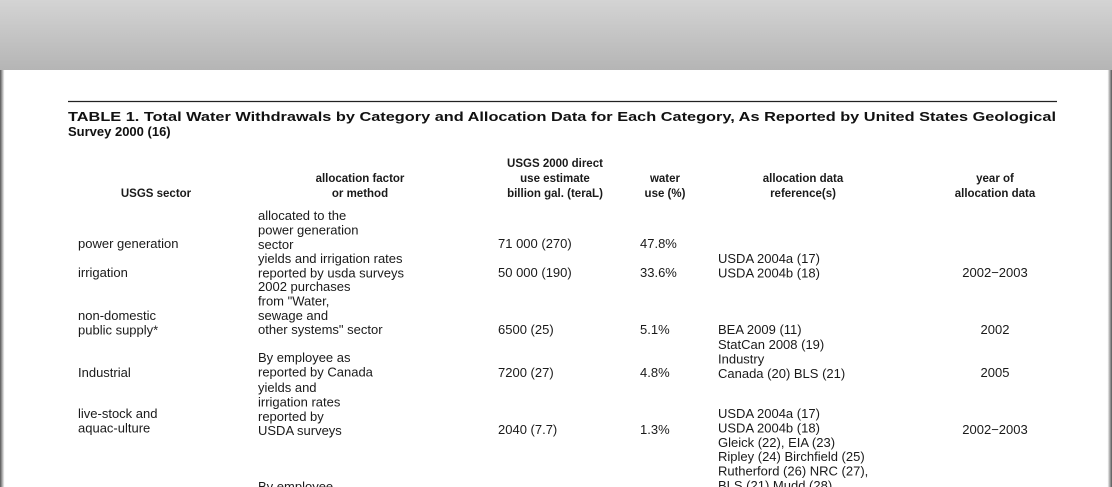 The height and width of the screenshot is (487, 1112). What do you see at coordinates (555, 164) in the screenshot?
I see `header-cell: USGS 2000 direct` at bounding box center [555, 164].